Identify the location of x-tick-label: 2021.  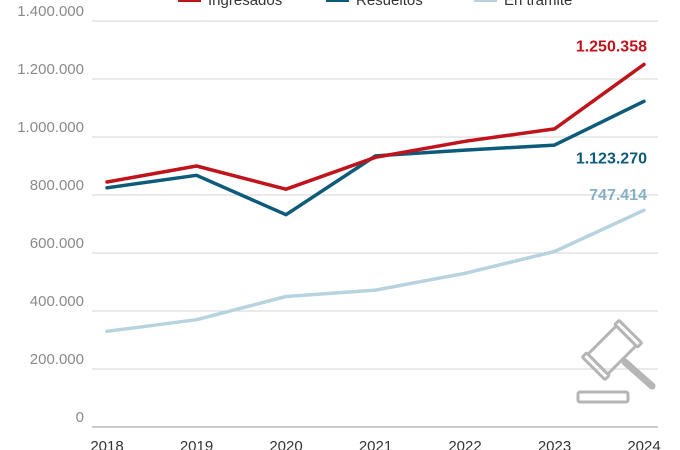
(375, 444).